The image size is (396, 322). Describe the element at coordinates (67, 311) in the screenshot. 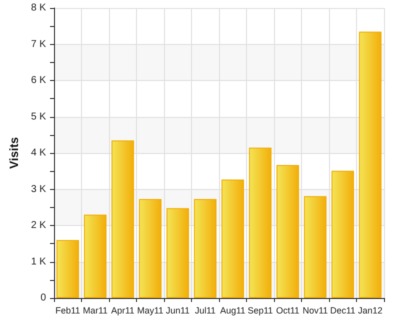

I see `x-tick-label: Feb11` at that location.